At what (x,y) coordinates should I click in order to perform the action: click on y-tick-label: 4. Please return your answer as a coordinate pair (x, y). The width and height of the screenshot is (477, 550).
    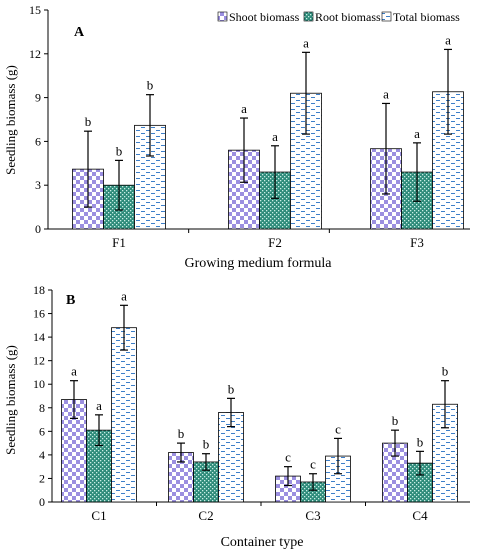
    Looking at the image, I should click on (42, 455).